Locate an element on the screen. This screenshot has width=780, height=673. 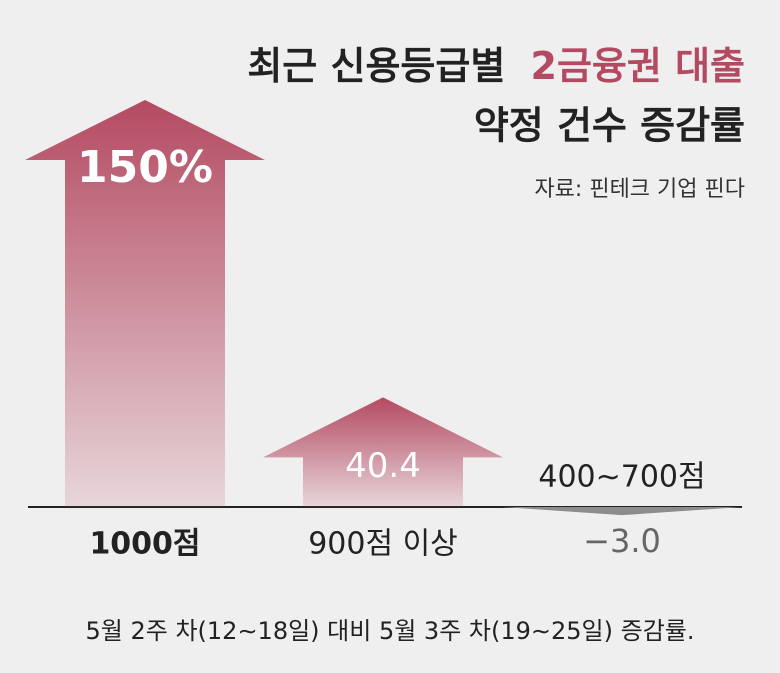
category-label: 400∼700점 is located at coordinates (621, 477).